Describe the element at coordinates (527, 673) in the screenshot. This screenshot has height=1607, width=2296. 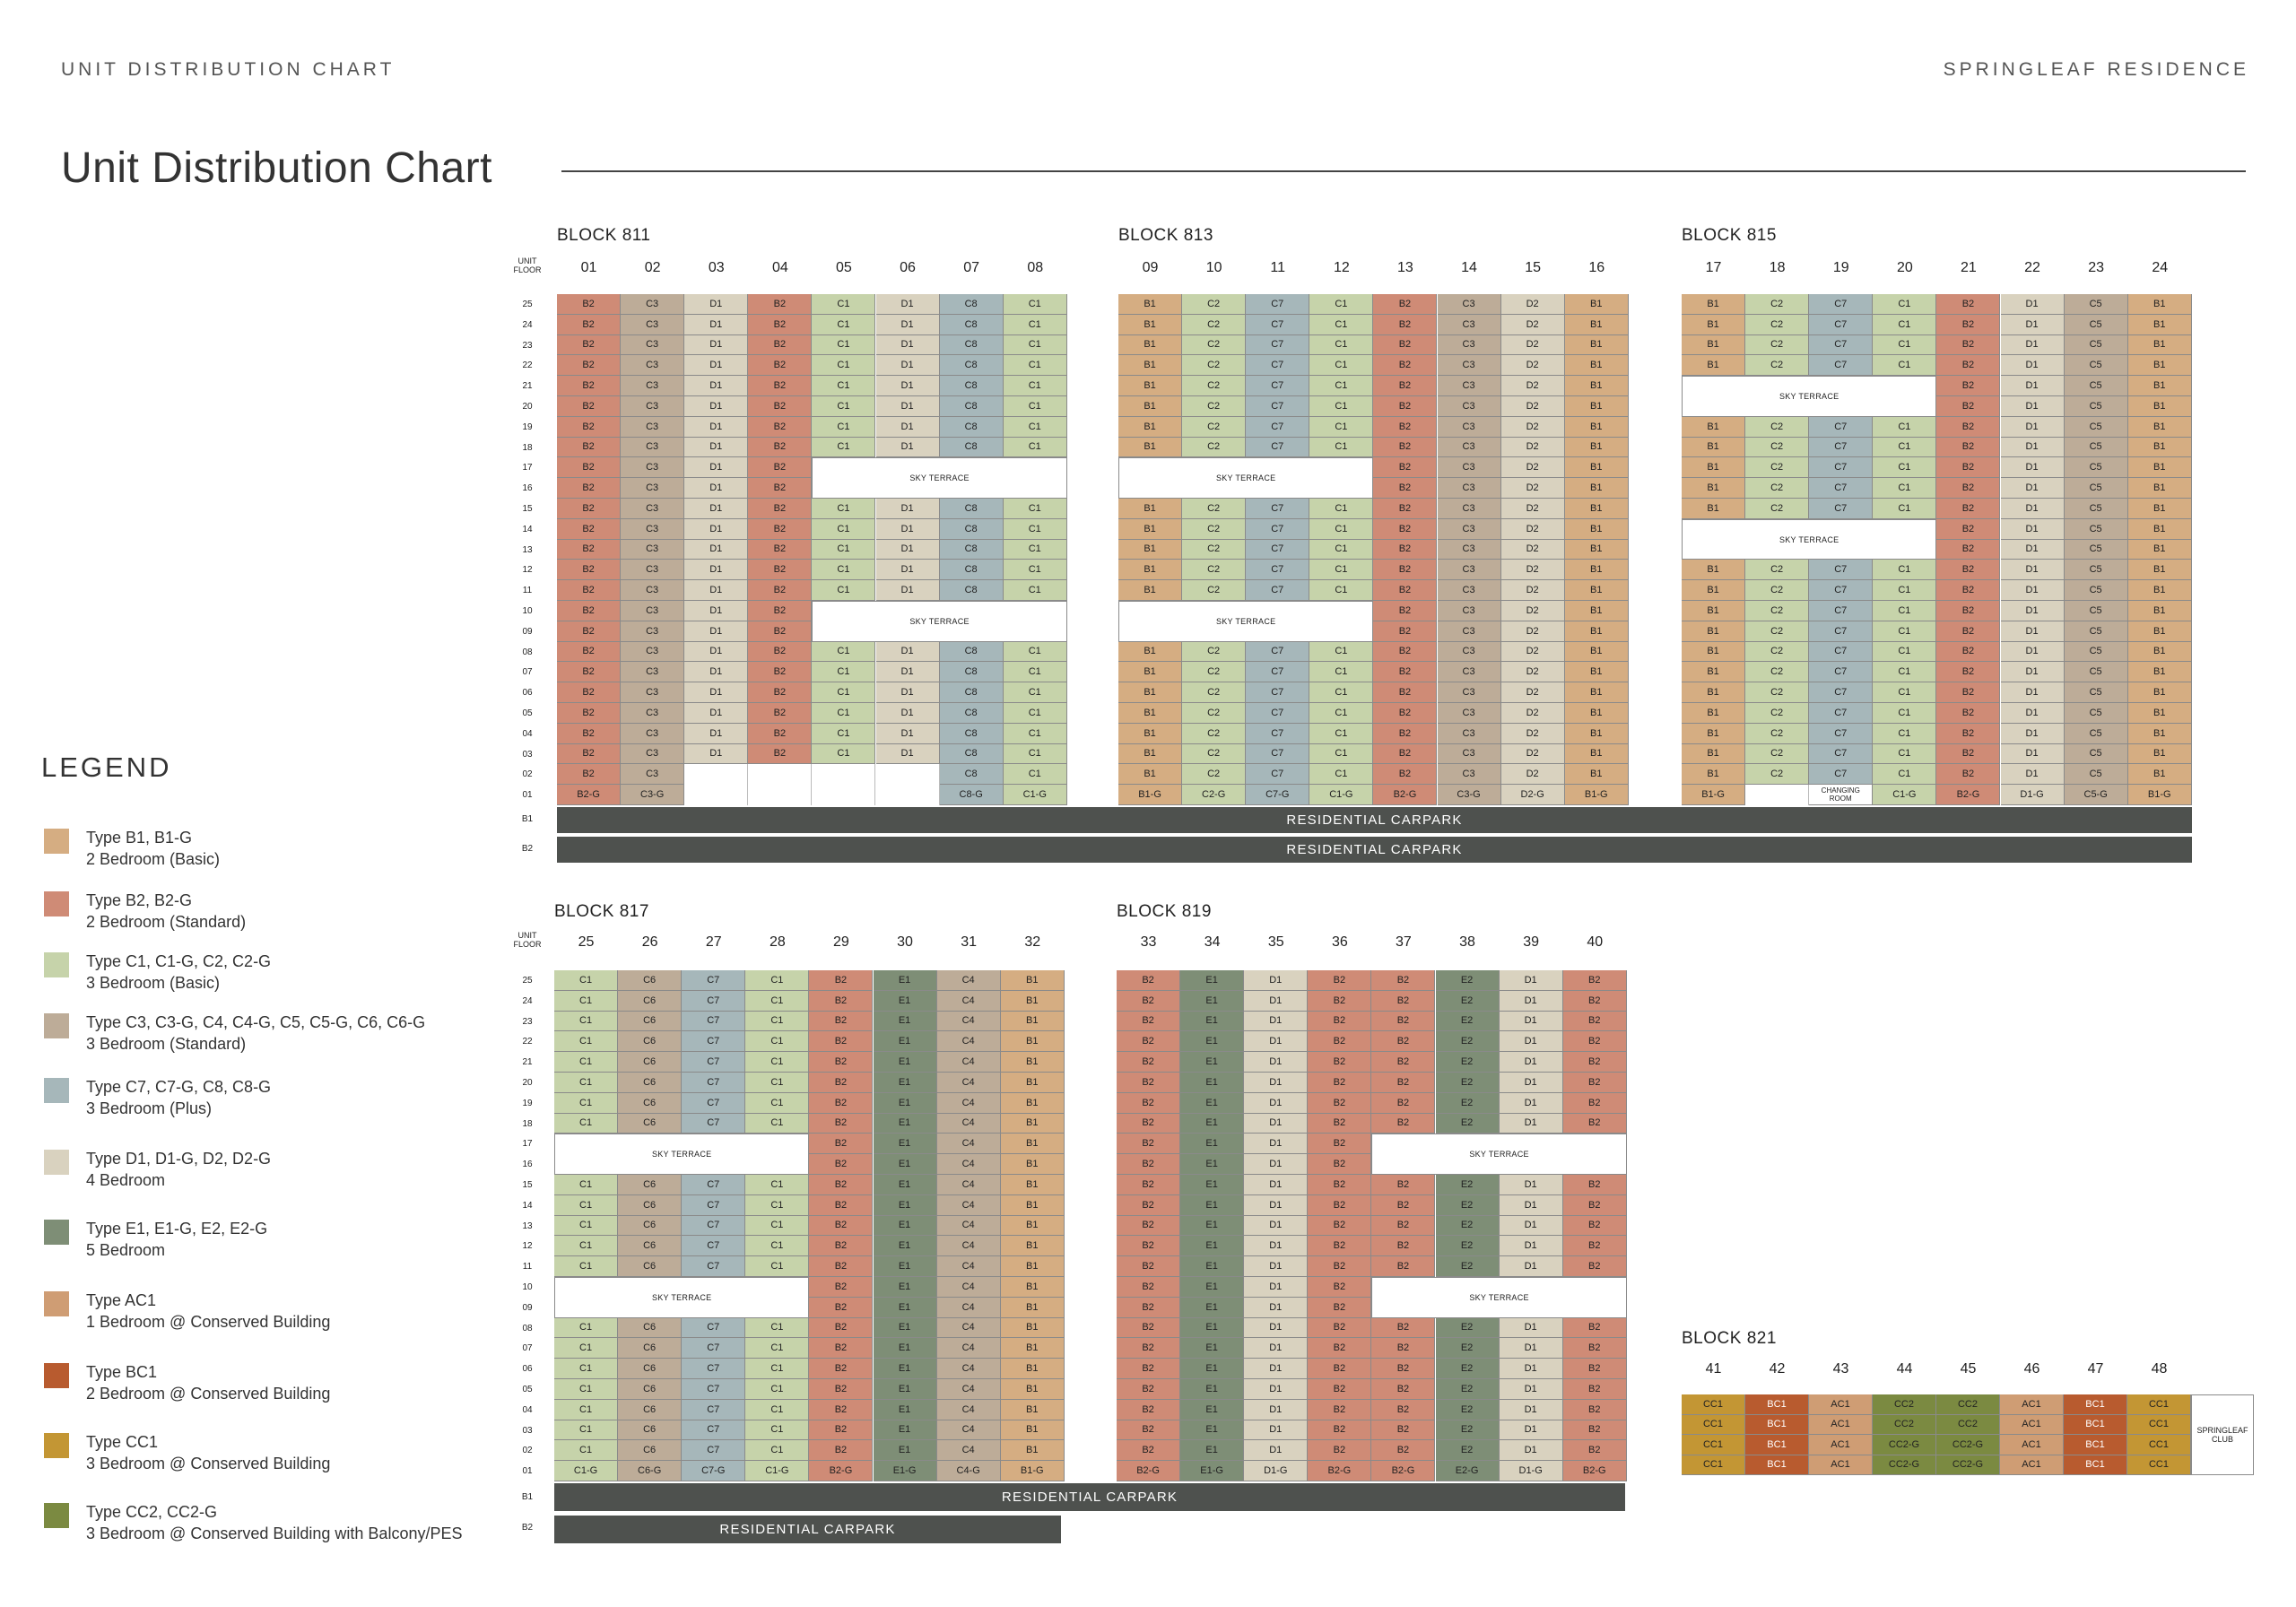
I see `floor-label: 07` at that location.